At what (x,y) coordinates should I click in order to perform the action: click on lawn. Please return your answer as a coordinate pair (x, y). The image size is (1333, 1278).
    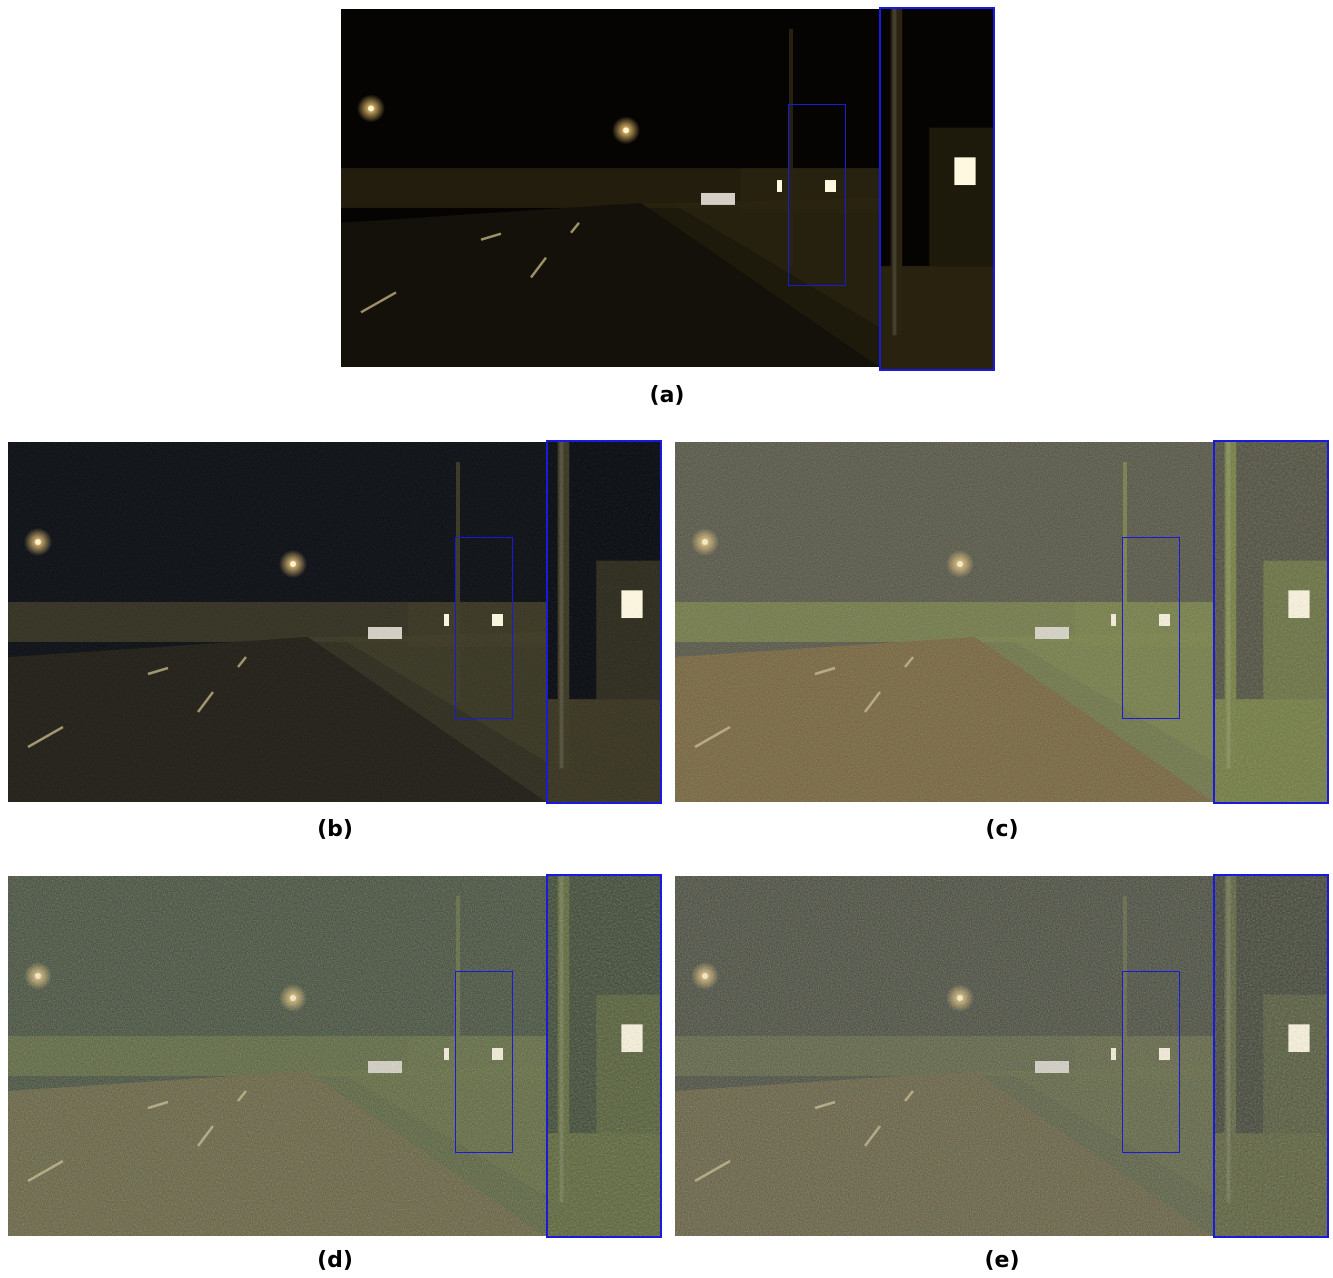
    Looking at the image, I should click on (775, 262).